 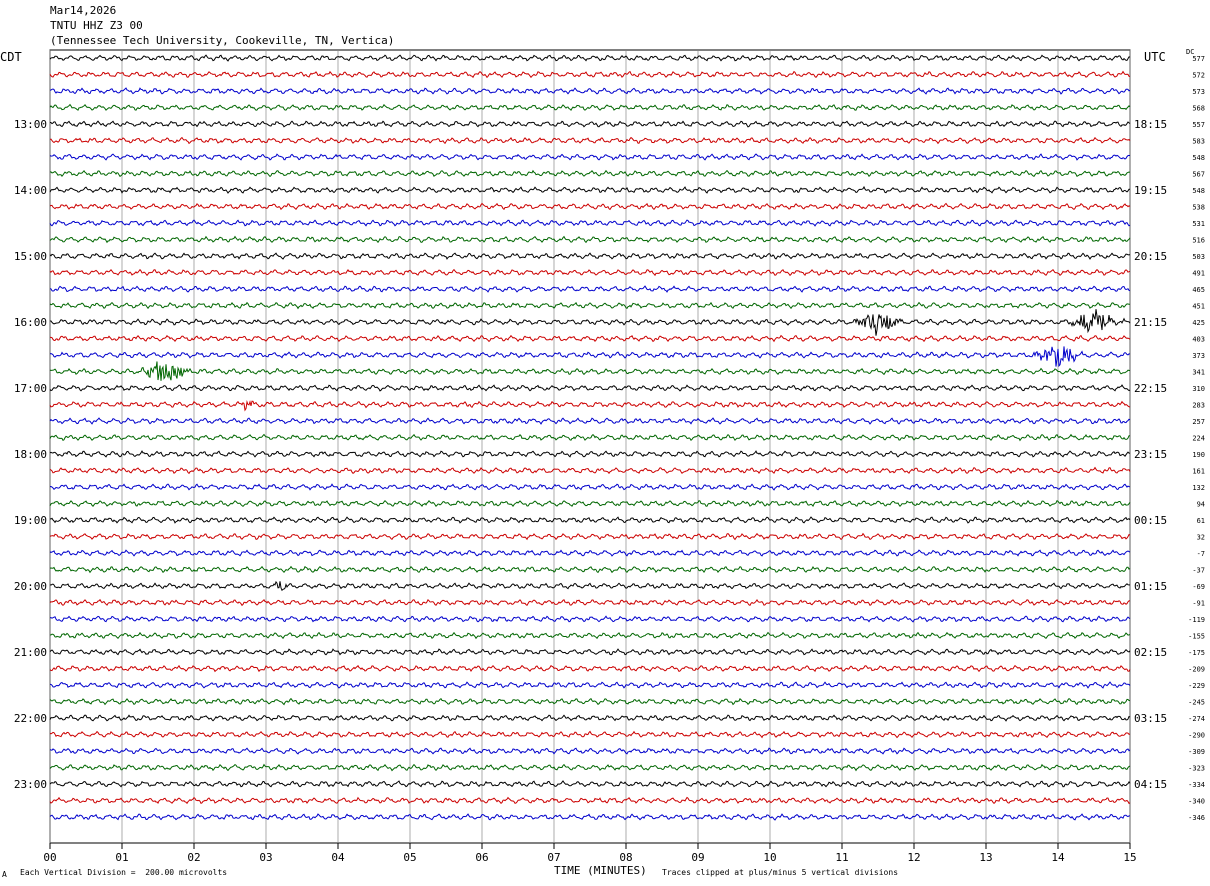 I want to click on x-tick-label: 09, so click(x=697, y=857).